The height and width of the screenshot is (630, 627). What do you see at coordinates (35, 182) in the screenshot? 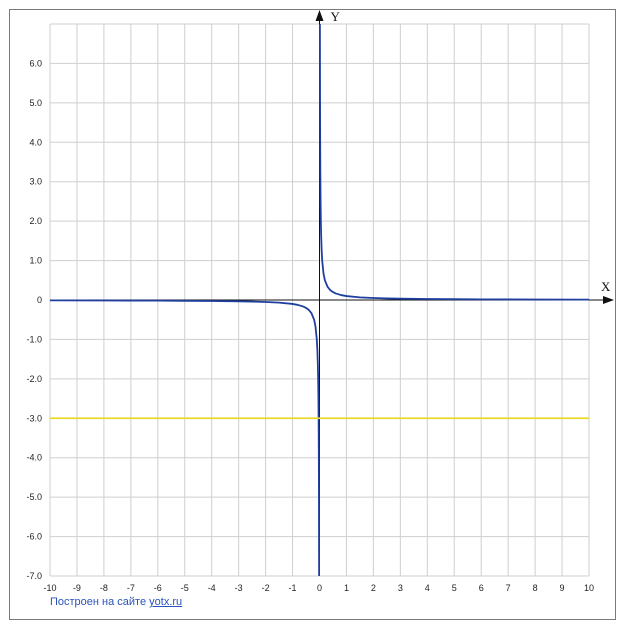
I see `y-tick-label: 3.0` at bounding box center [35, 182].